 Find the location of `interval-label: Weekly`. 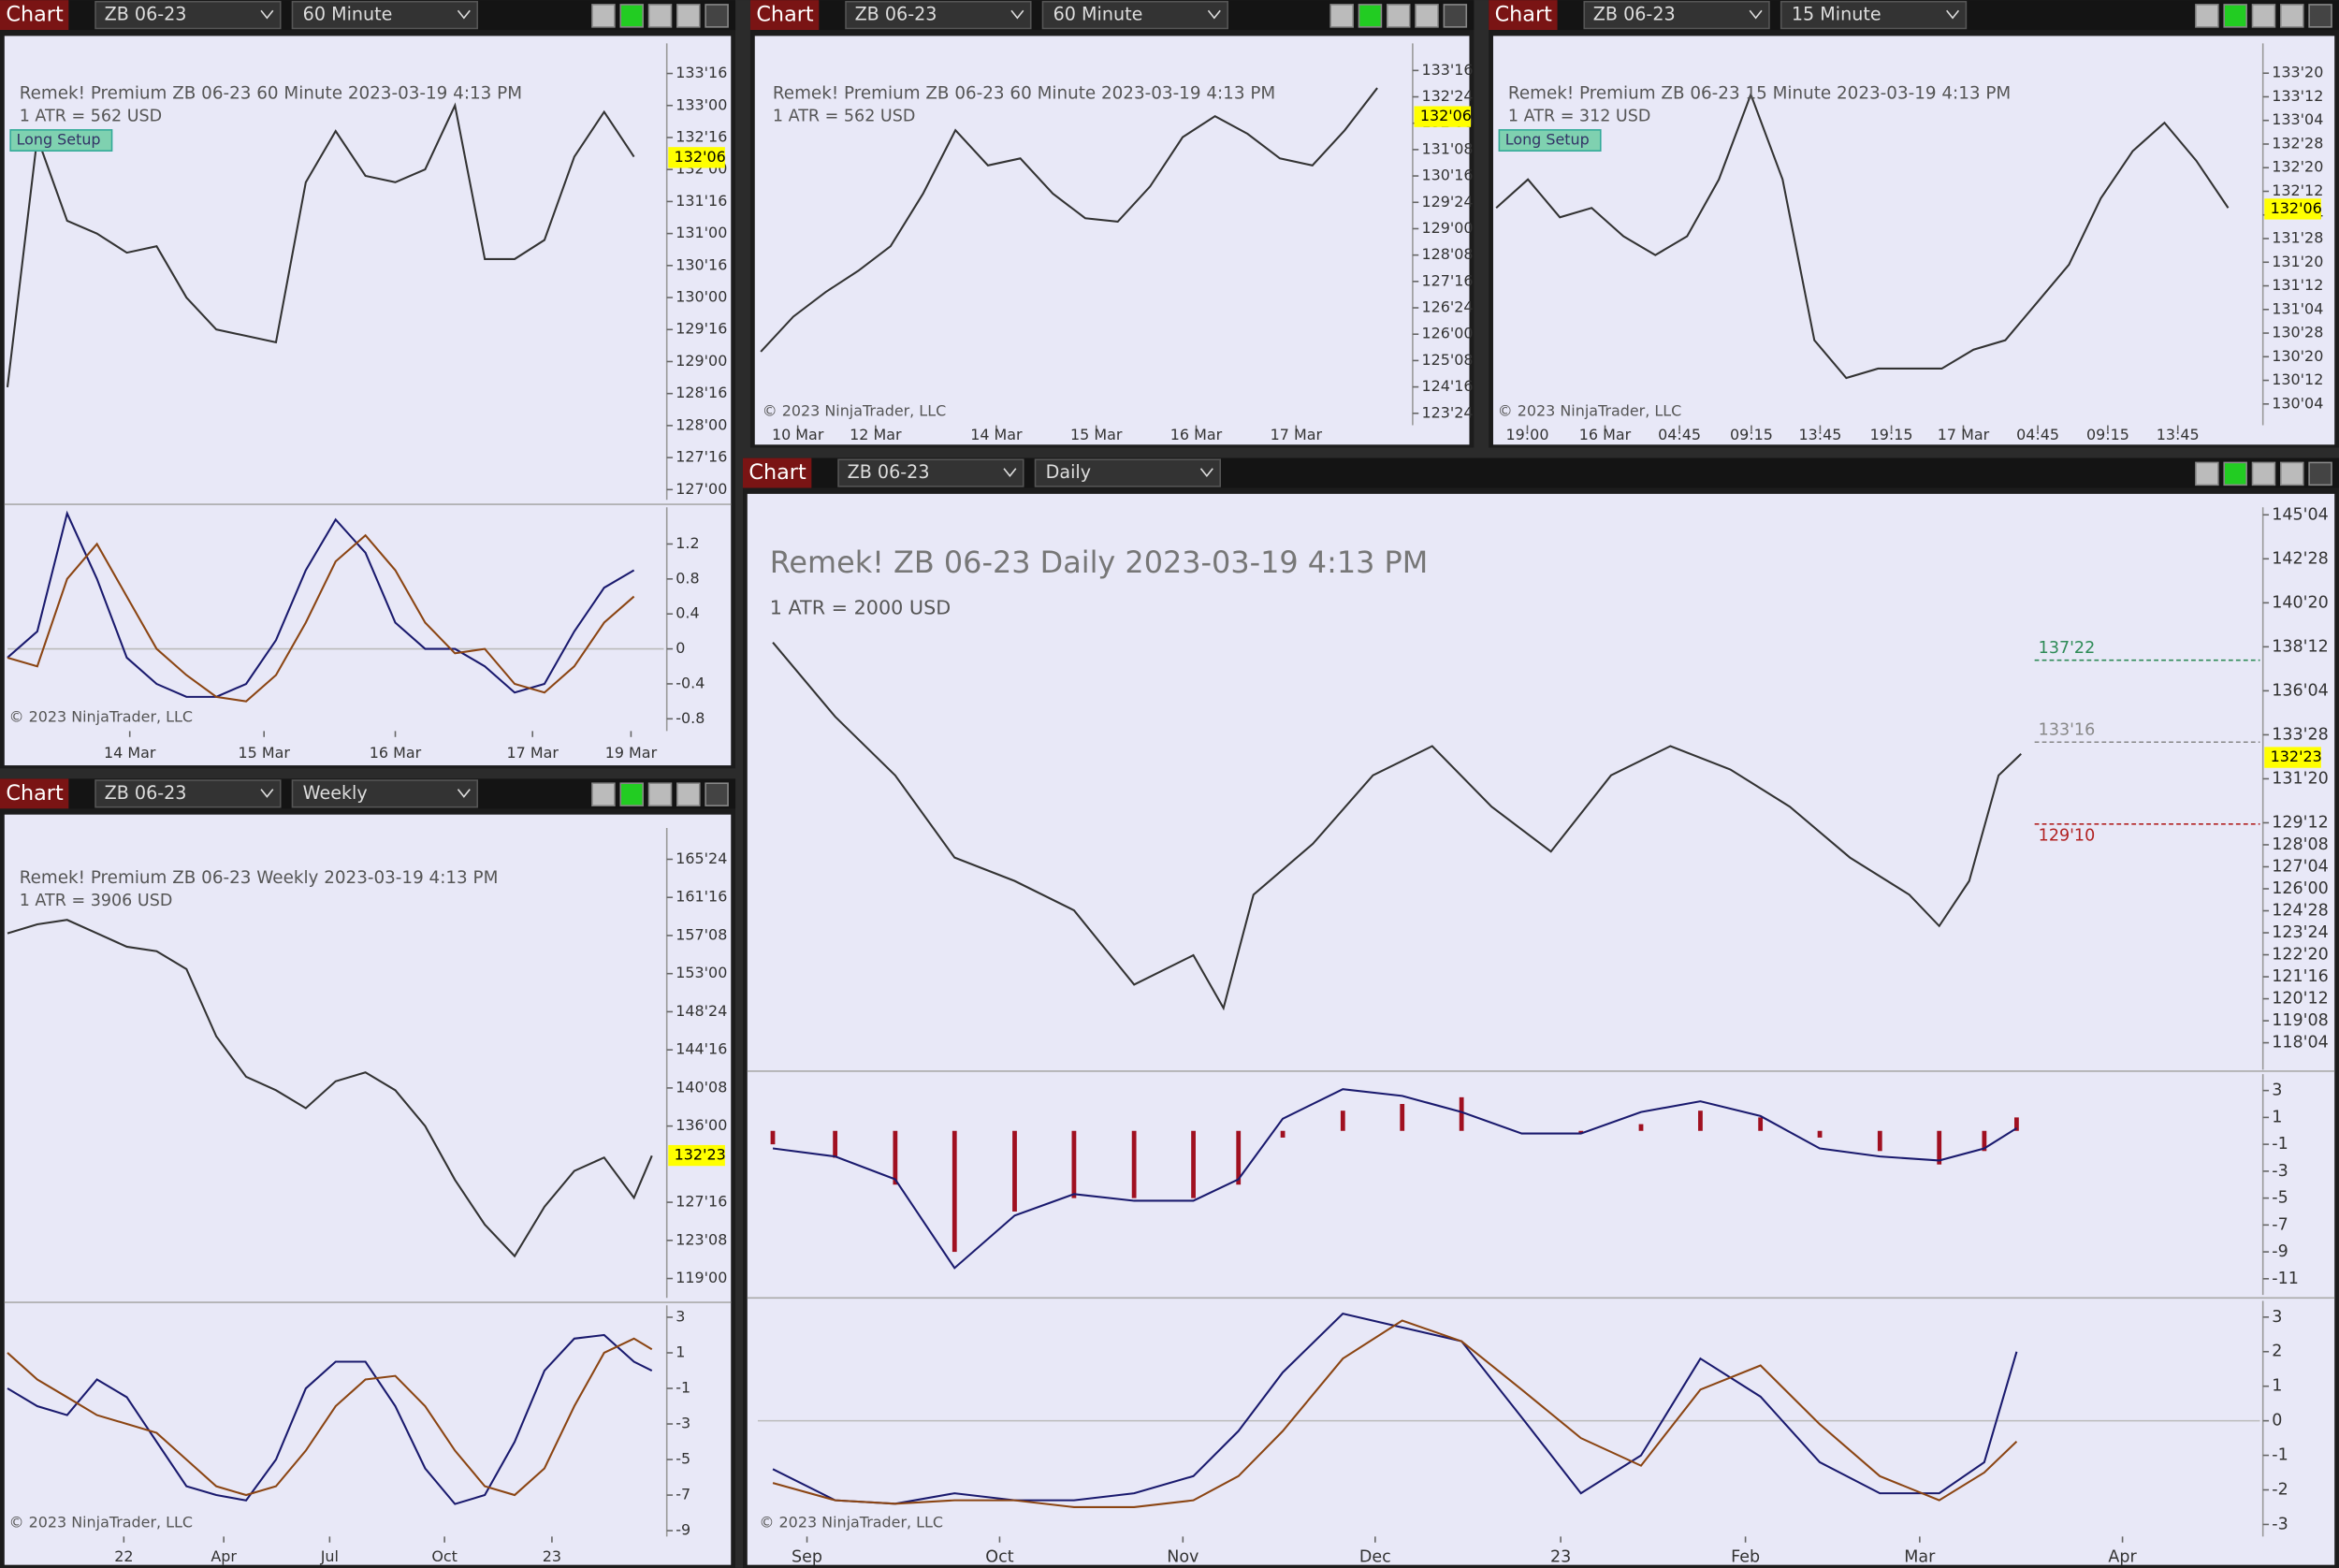

interval-label: Weekly is located at coordinates (335, 793).